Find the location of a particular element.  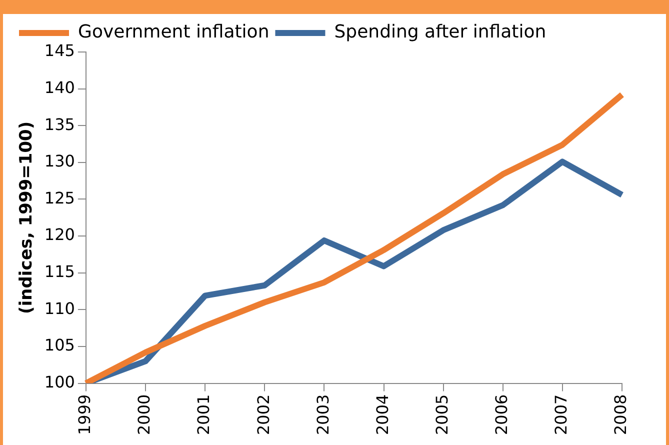

y-tick-label: 100 is located at coordinates (59, 382).